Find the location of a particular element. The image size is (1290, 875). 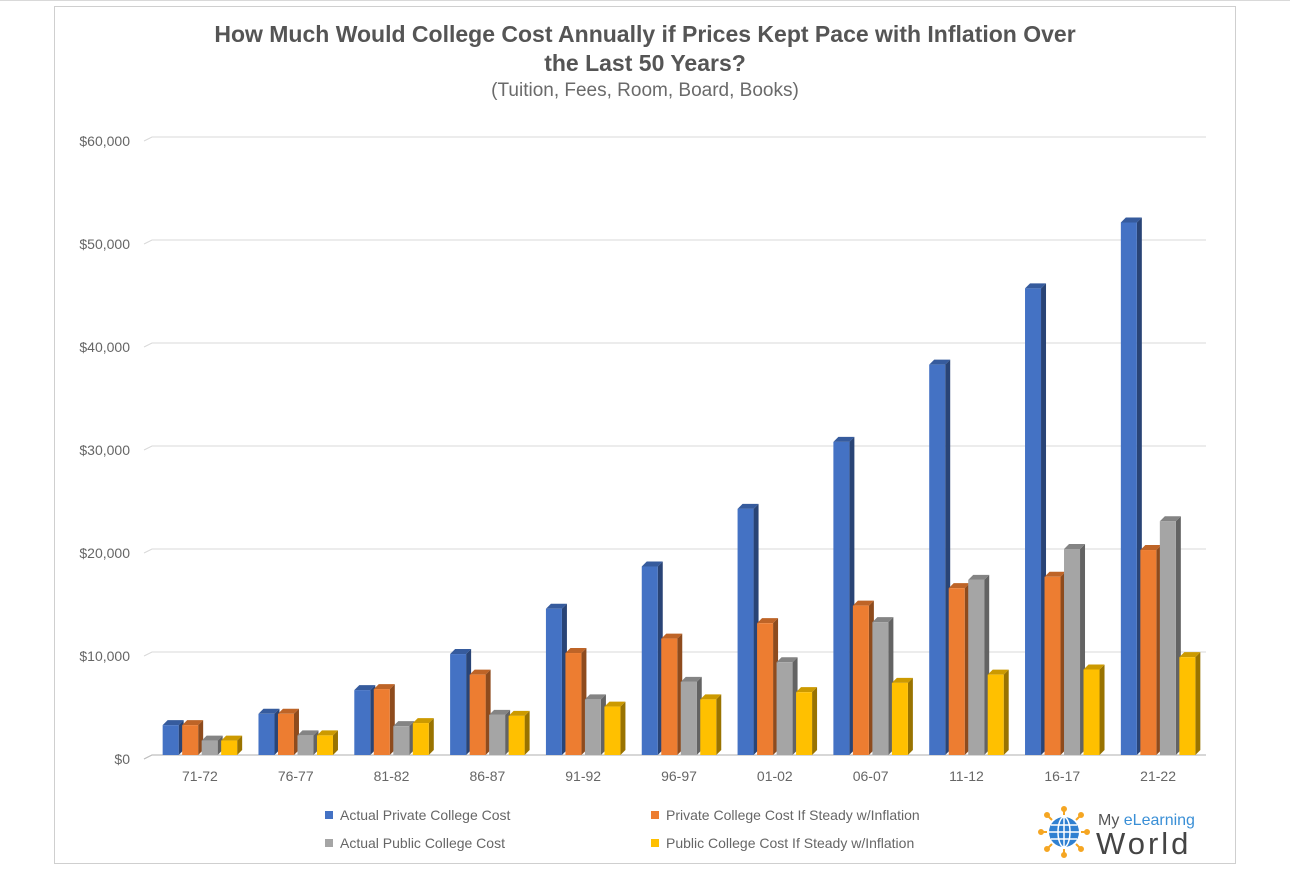

x-tick-label: 86-87 is located at coordinates (487, 776).